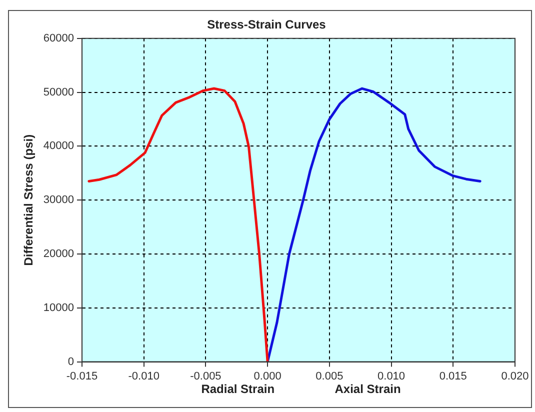  I want to click on x-tick-label: -0.015, so click(82, 376).